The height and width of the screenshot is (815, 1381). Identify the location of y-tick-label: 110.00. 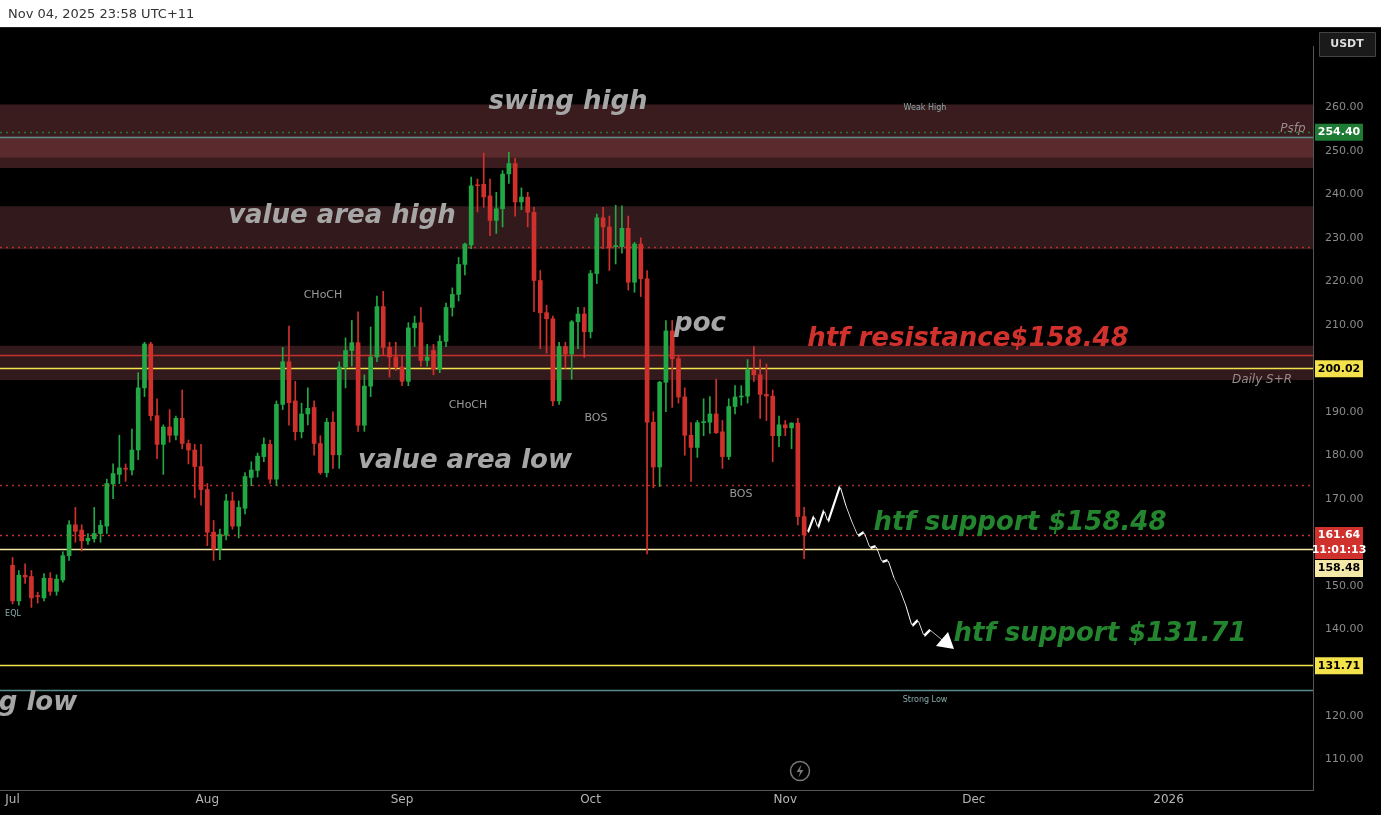
(1344, 759).